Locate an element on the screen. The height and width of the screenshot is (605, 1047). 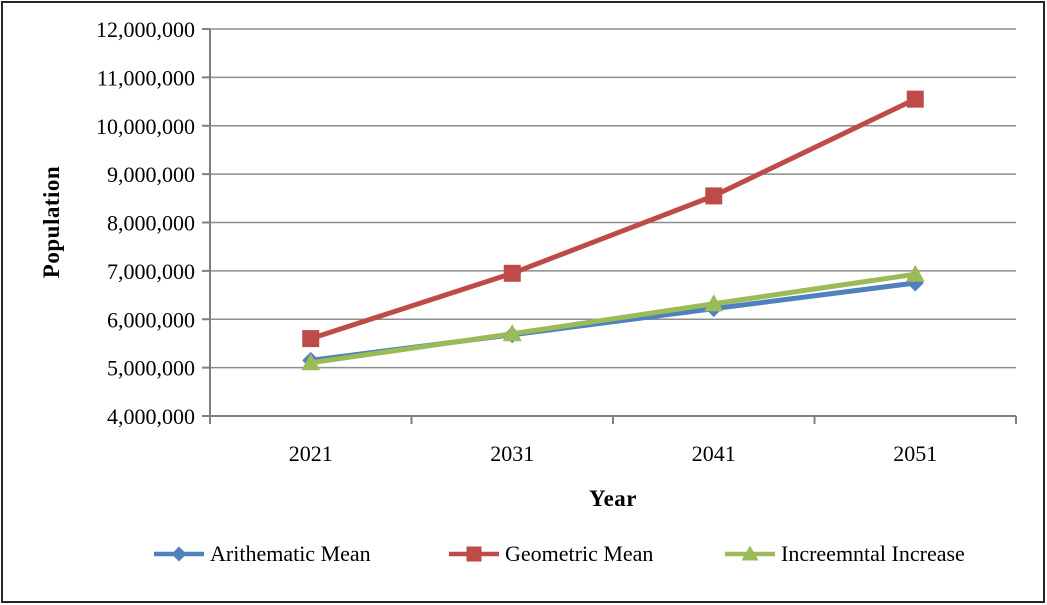
legend-label: Increemntal Increase is located at coordinates (873, 553).